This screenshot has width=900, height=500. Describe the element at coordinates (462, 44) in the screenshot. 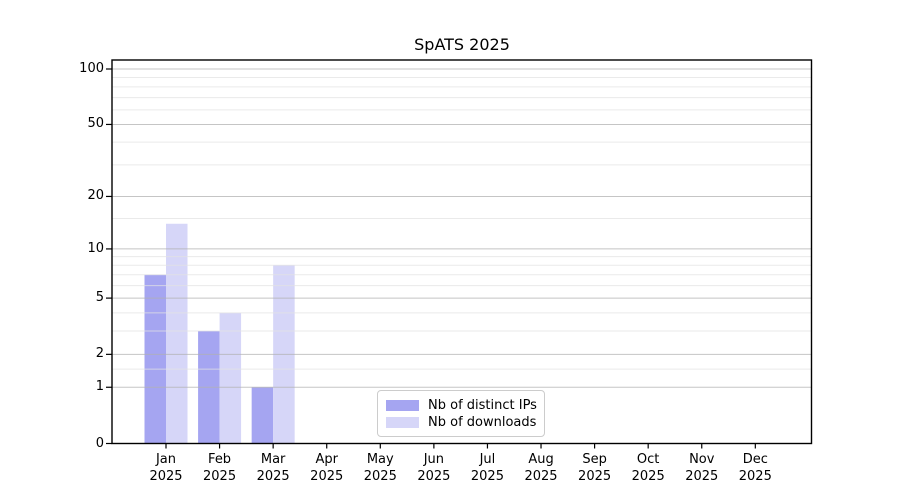

I see `chart-title: SpATS 2025` at that location.